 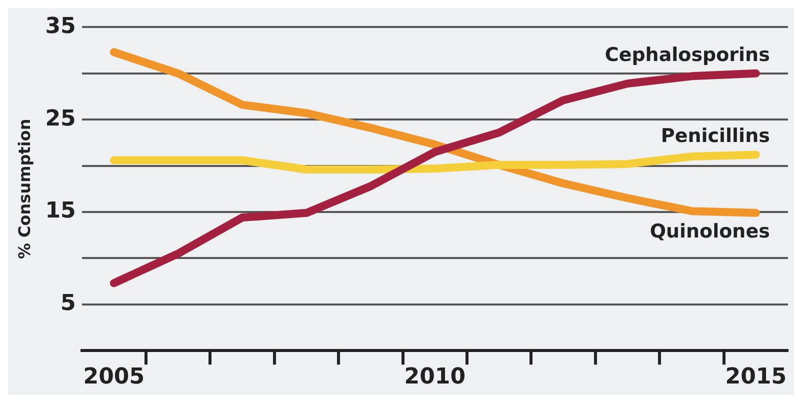 What do you see at coordinates (60, 26) in the screenshot?
I see `y-tick-label: 35` at bounding box center [60, 26].